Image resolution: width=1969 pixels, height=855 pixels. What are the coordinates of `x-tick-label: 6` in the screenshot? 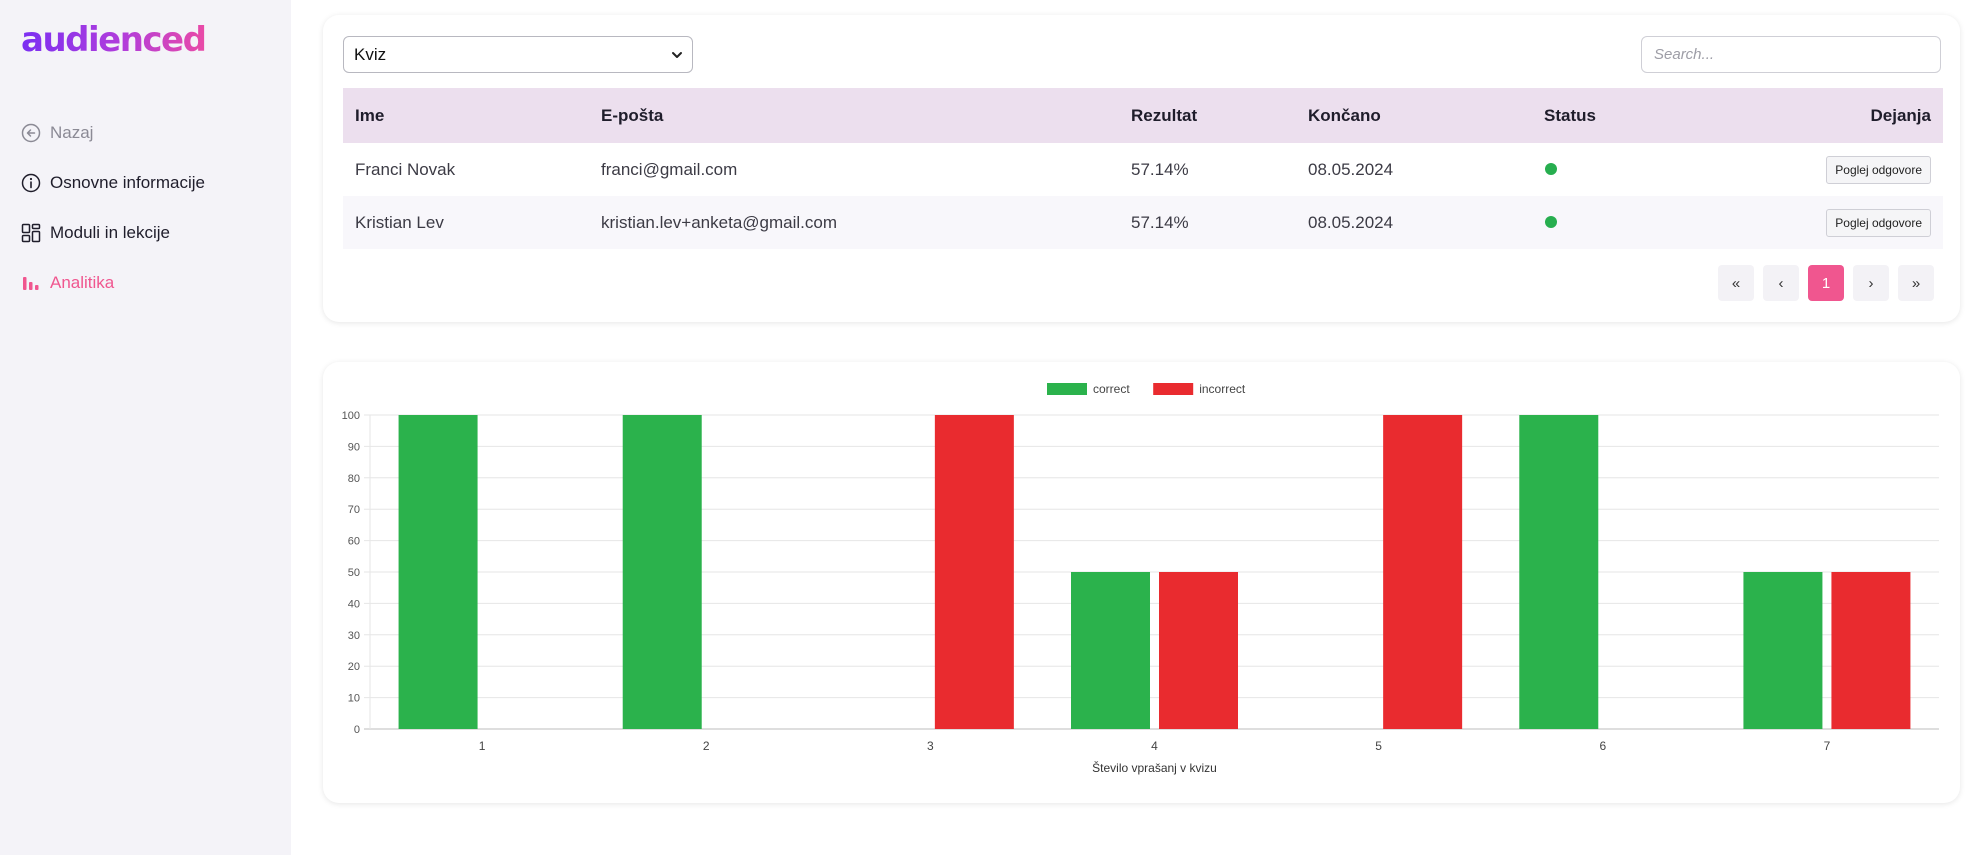 It's located at (1602, 746).